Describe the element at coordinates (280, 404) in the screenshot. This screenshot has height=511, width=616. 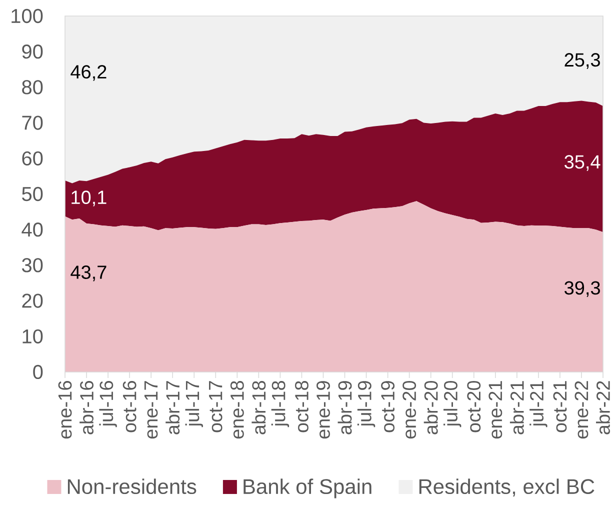
I see `x-tick-label: jul-18` at that location.